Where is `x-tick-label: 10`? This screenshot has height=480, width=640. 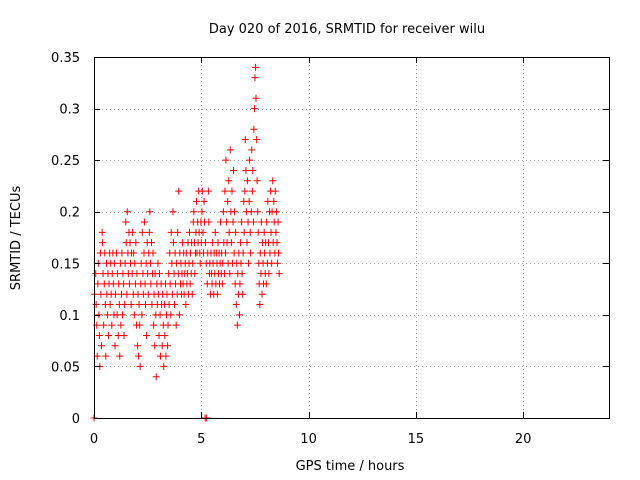 x-tick-label: 10 is located at coordinates (308, 439).